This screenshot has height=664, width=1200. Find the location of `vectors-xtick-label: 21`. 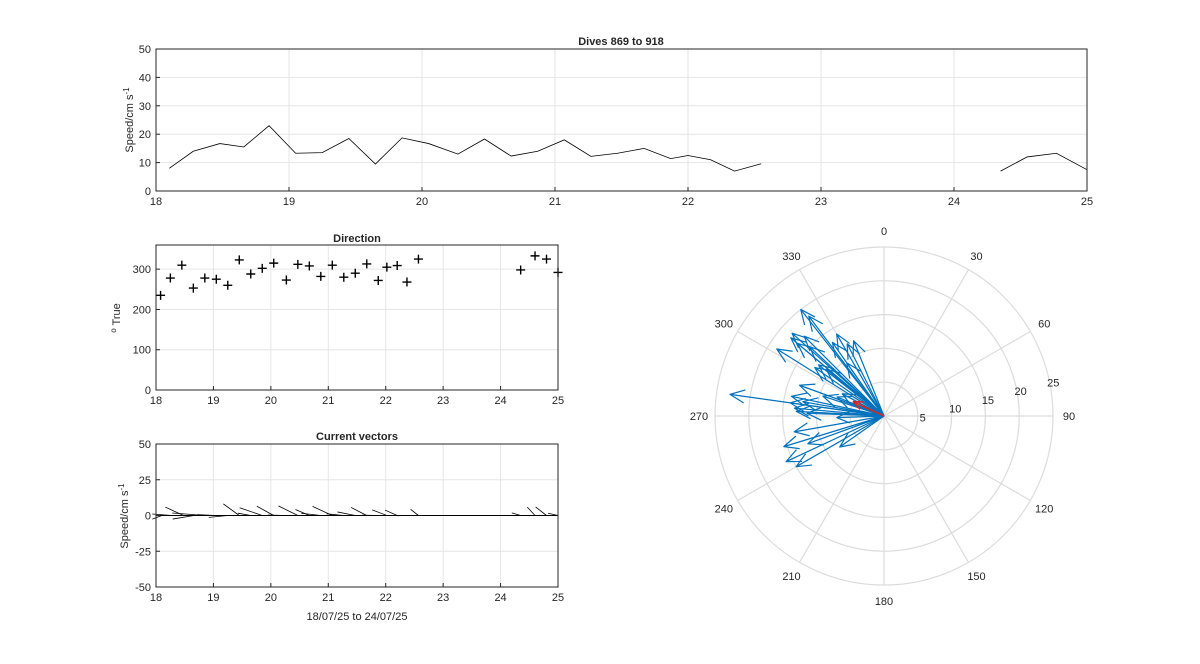

vectors-xtick-label: 21 is located at coordinates (328, 598).